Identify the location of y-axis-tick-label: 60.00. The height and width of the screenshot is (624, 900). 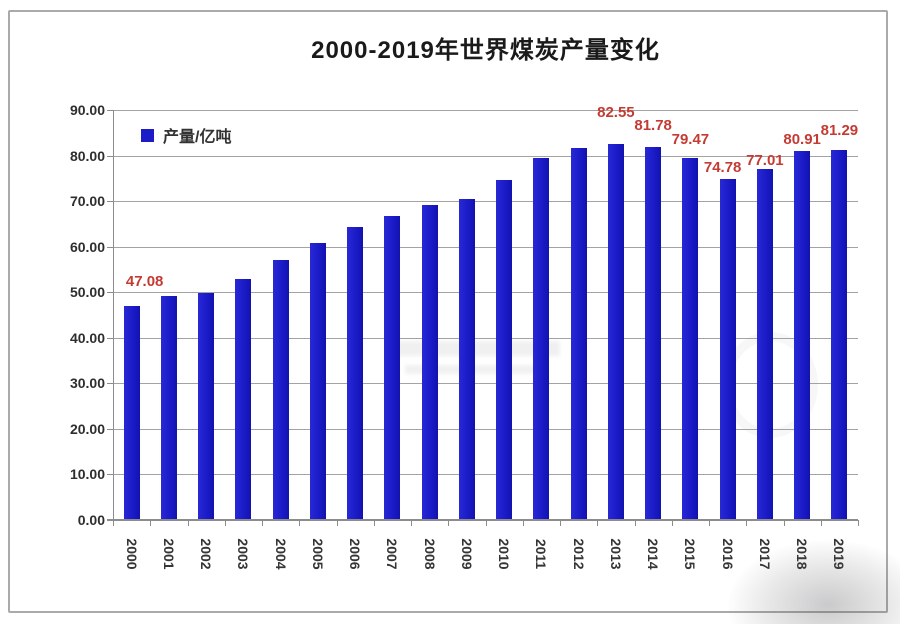
(87, 246).